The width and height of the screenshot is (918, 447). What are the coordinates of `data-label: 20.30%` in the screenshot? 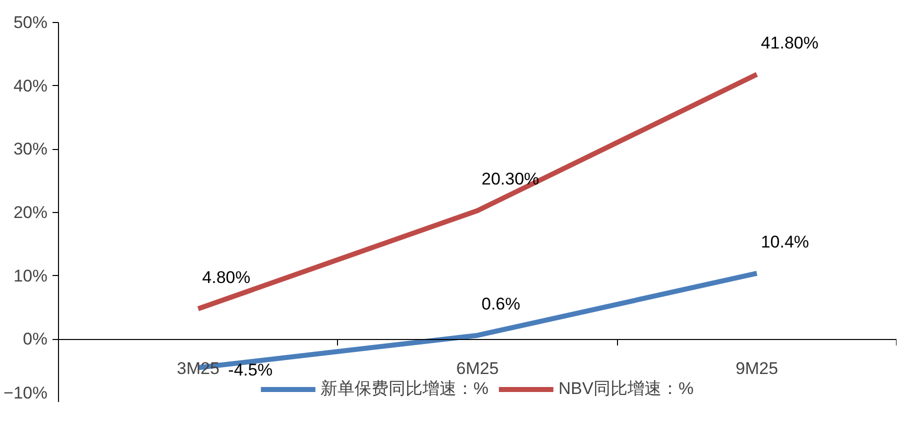 It's located at (511, 179).